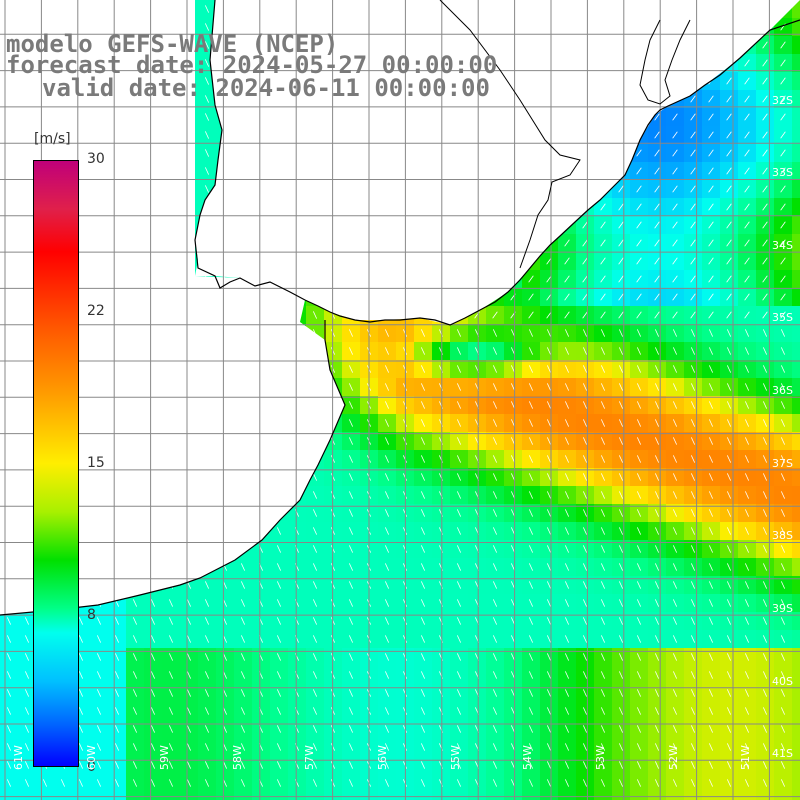  I want to click on valid-date: valid date: 2024-06-11 00:00:00, so click(266, 88).